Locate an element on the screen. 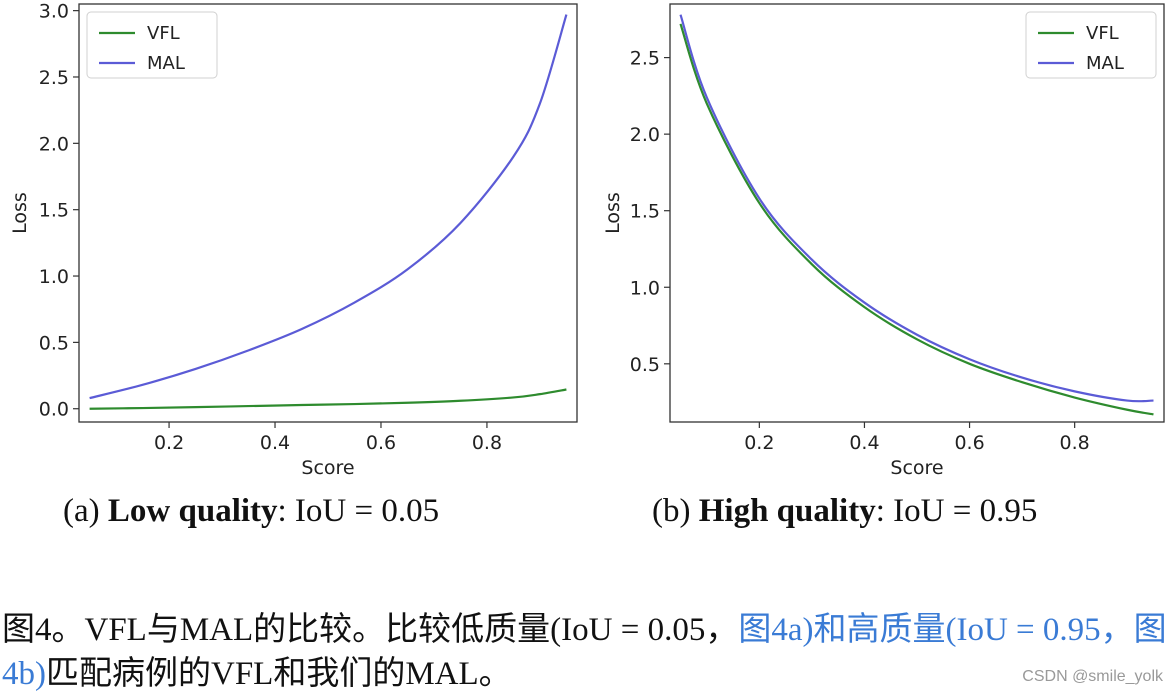  subcaption-a-bold: Low quality is located at coordinates (192, 511).